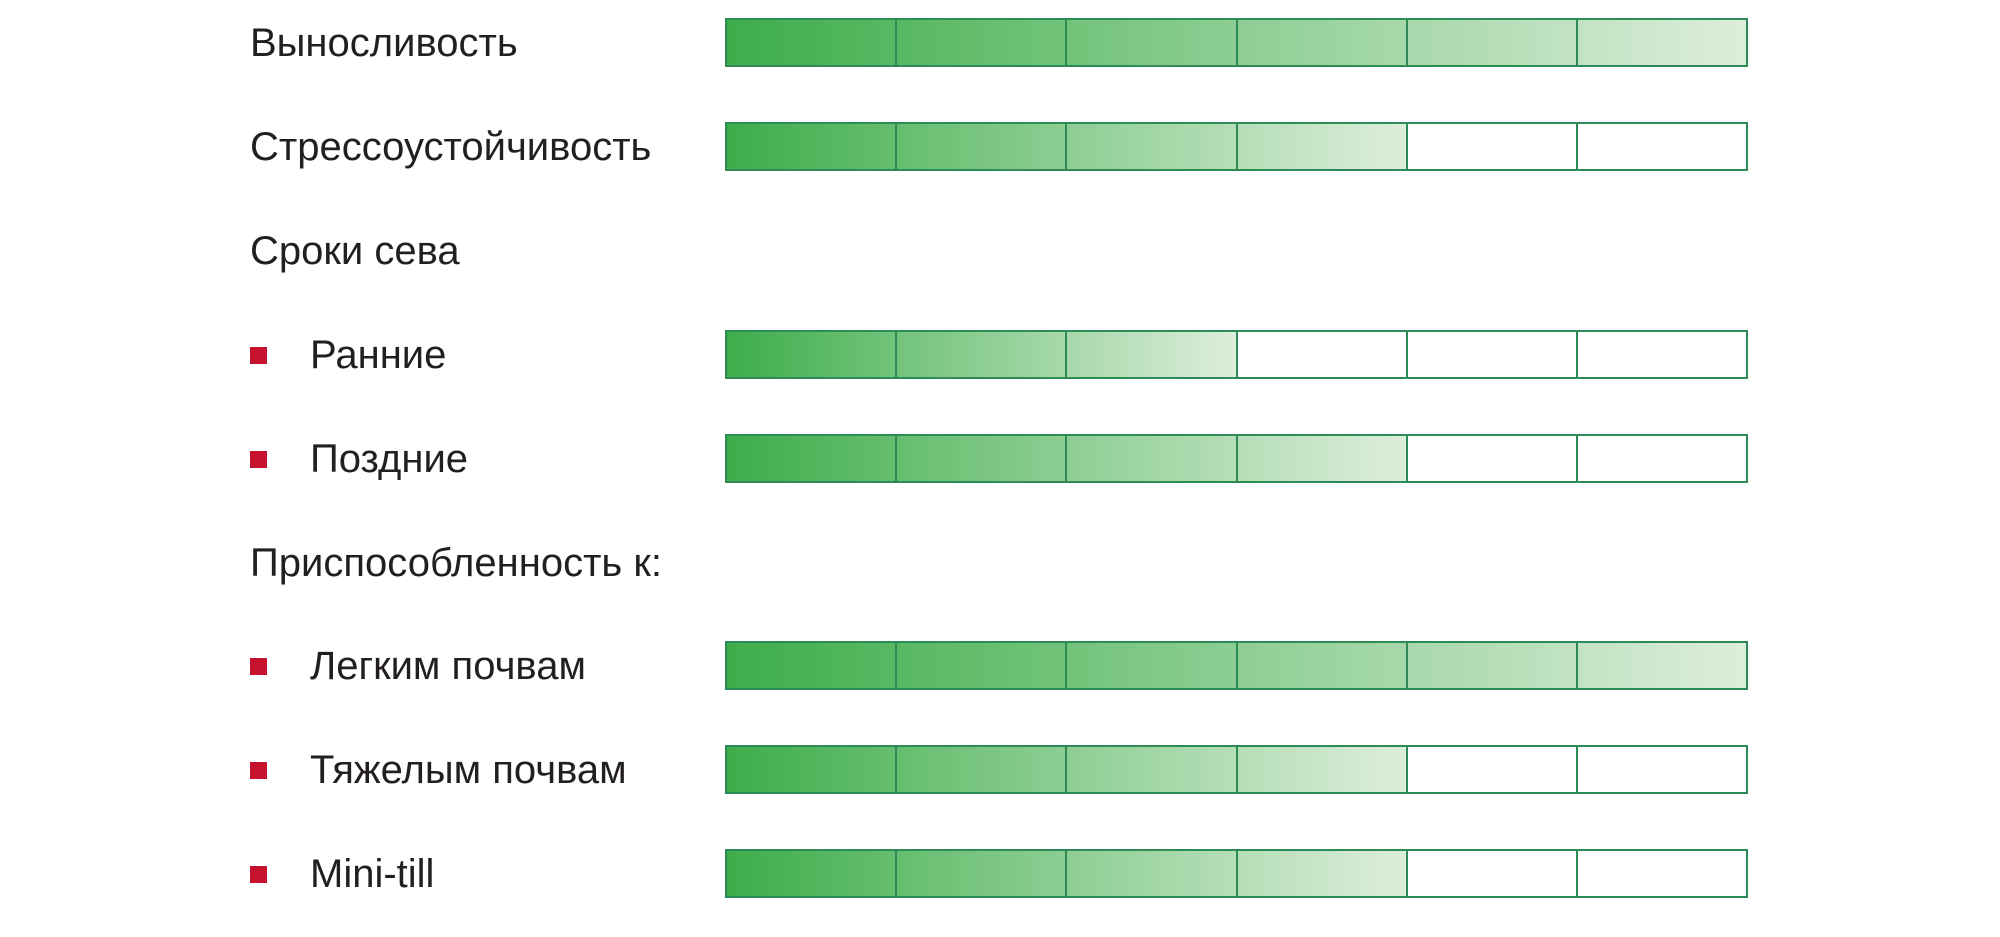  What do you see at coordinates (378, 355) in the screenshot?
I see `trait-label: Ранние` at bounding box center [378, 355].